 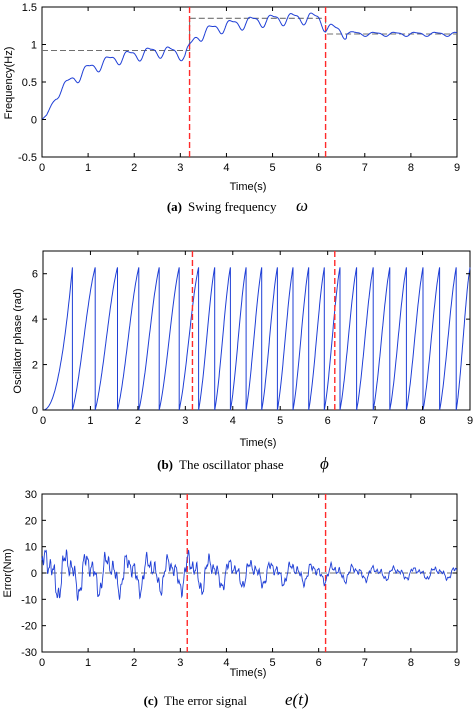 I want to click on y-tick-label: -20, so click(x=29, y=627).